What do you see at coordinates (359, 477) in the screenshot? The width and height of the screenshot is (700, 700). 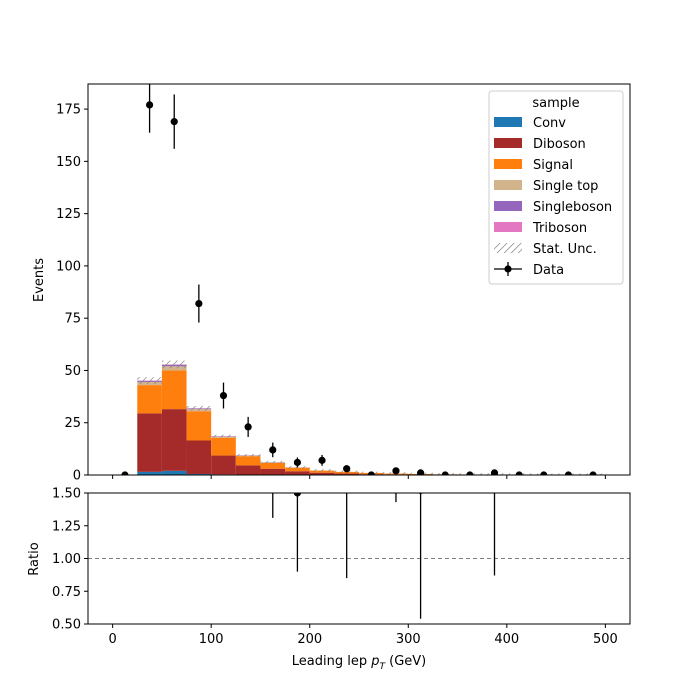 I see `main-x-ticks` at bounding box center [359, 477].